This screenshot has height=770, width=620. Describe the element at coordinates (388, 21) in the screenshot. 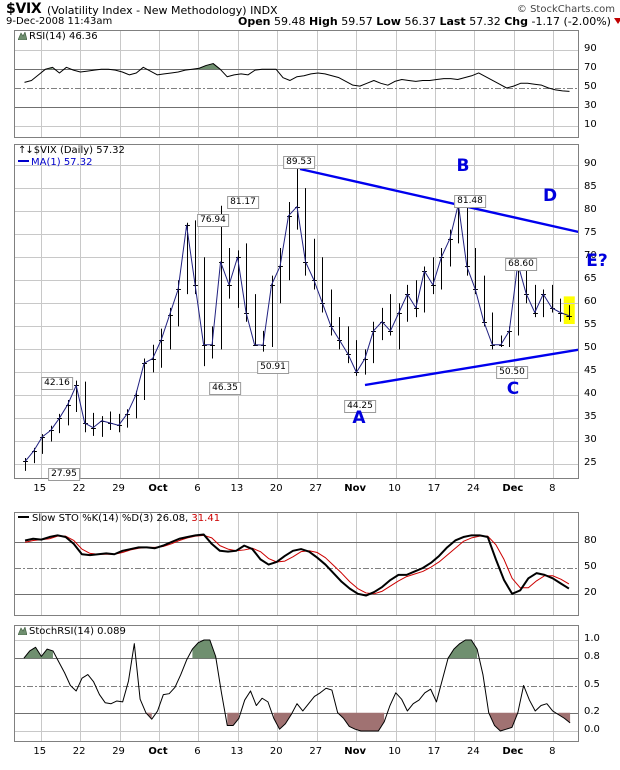

I see `low-label: Low` at that location.